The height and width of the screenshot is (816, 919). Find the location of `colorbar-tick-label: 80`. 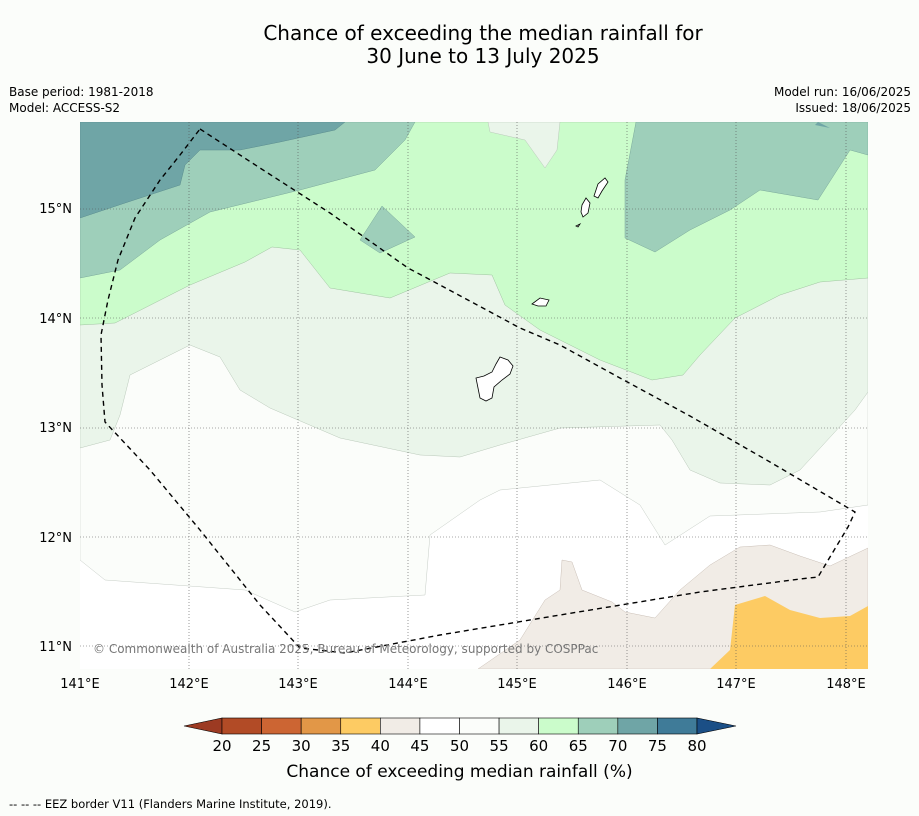

colorbar-tick-label: 80 is located at coordinates (696, 746).